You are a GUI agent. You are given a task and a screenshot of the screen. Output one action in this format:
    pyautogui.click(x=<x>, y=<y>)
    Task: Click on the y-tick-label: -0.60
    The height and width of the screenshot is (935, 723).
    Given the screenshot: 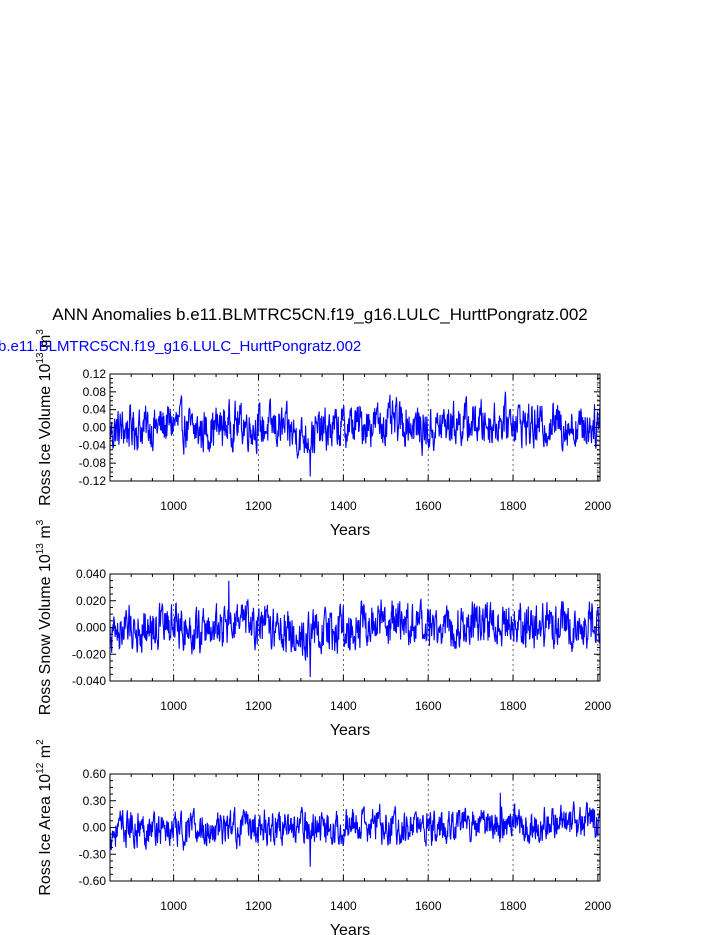 What is the action you would take?
    pyautogui.click(x=93, y=881)
    